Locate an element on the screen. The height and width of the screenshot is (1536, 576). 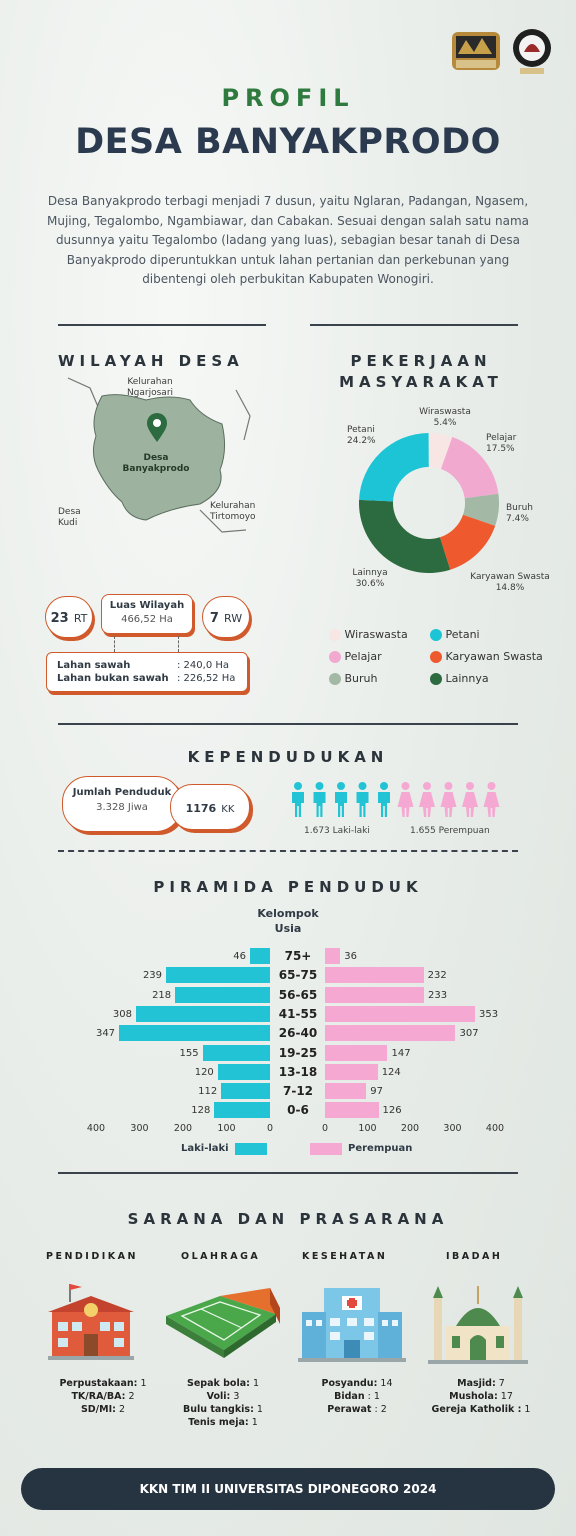
pyramid-value-male: 112 is located at coordinates (208, 1092).